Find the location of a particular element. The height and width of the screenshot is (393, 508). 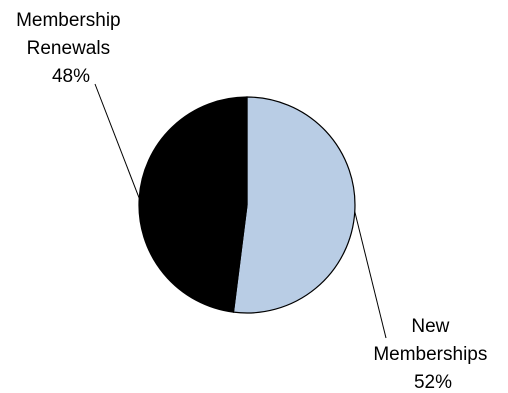

slice-label-new-memberships-line2: Memberships is located at coordinates (430, 354).